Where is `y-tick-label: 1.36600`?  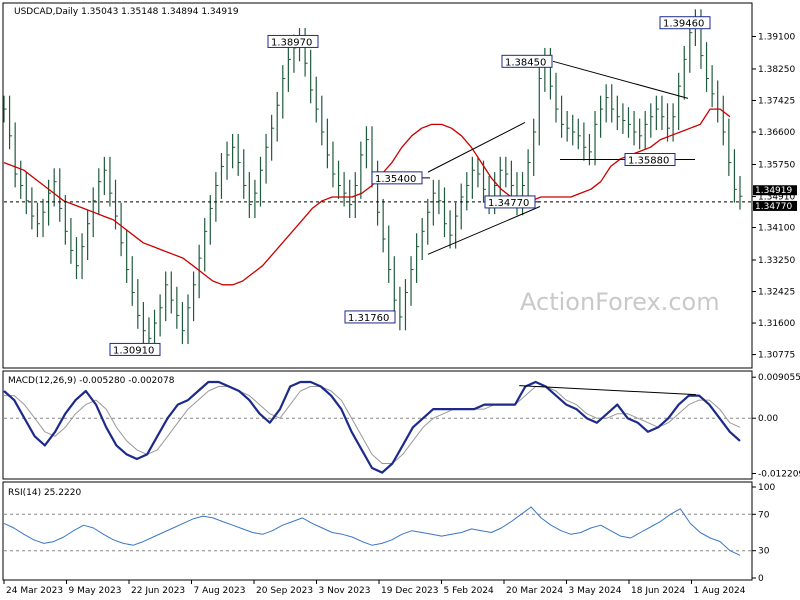
y-tick-label: 1.36600 is located at coordinates (776, 133).